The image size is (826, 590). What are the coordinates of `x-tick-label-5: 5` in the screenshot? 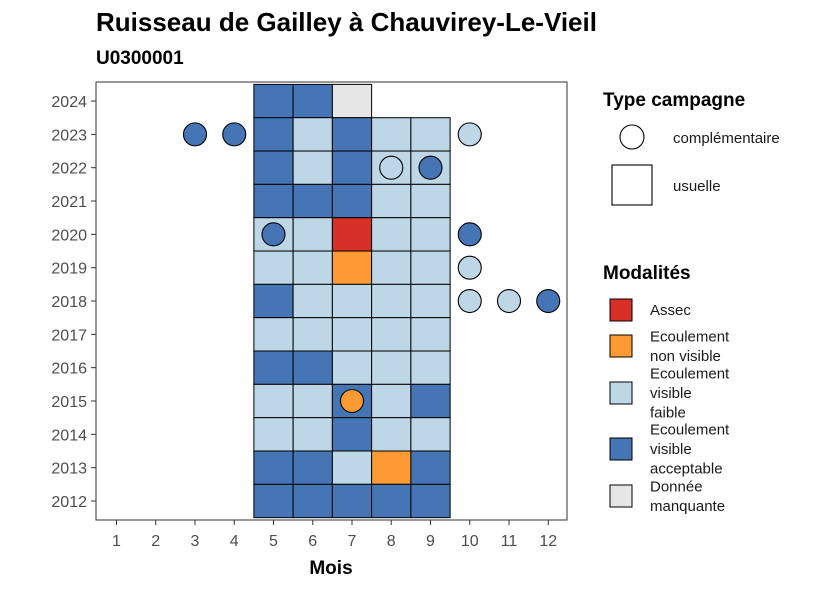 It's located at (273, 541).